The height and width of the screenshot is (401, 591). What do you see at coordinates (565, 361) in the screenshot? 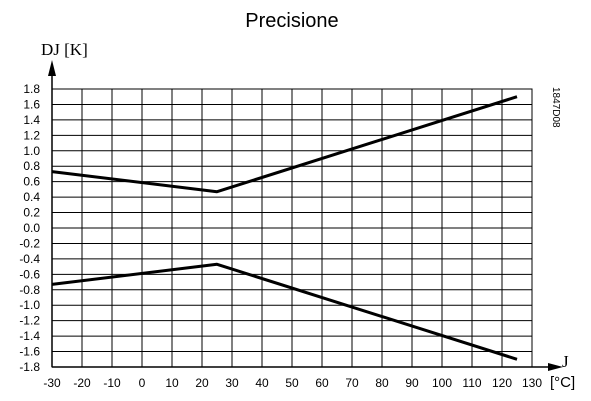
I see `x-axis-symbol: J` at bounding box center [565, 361].